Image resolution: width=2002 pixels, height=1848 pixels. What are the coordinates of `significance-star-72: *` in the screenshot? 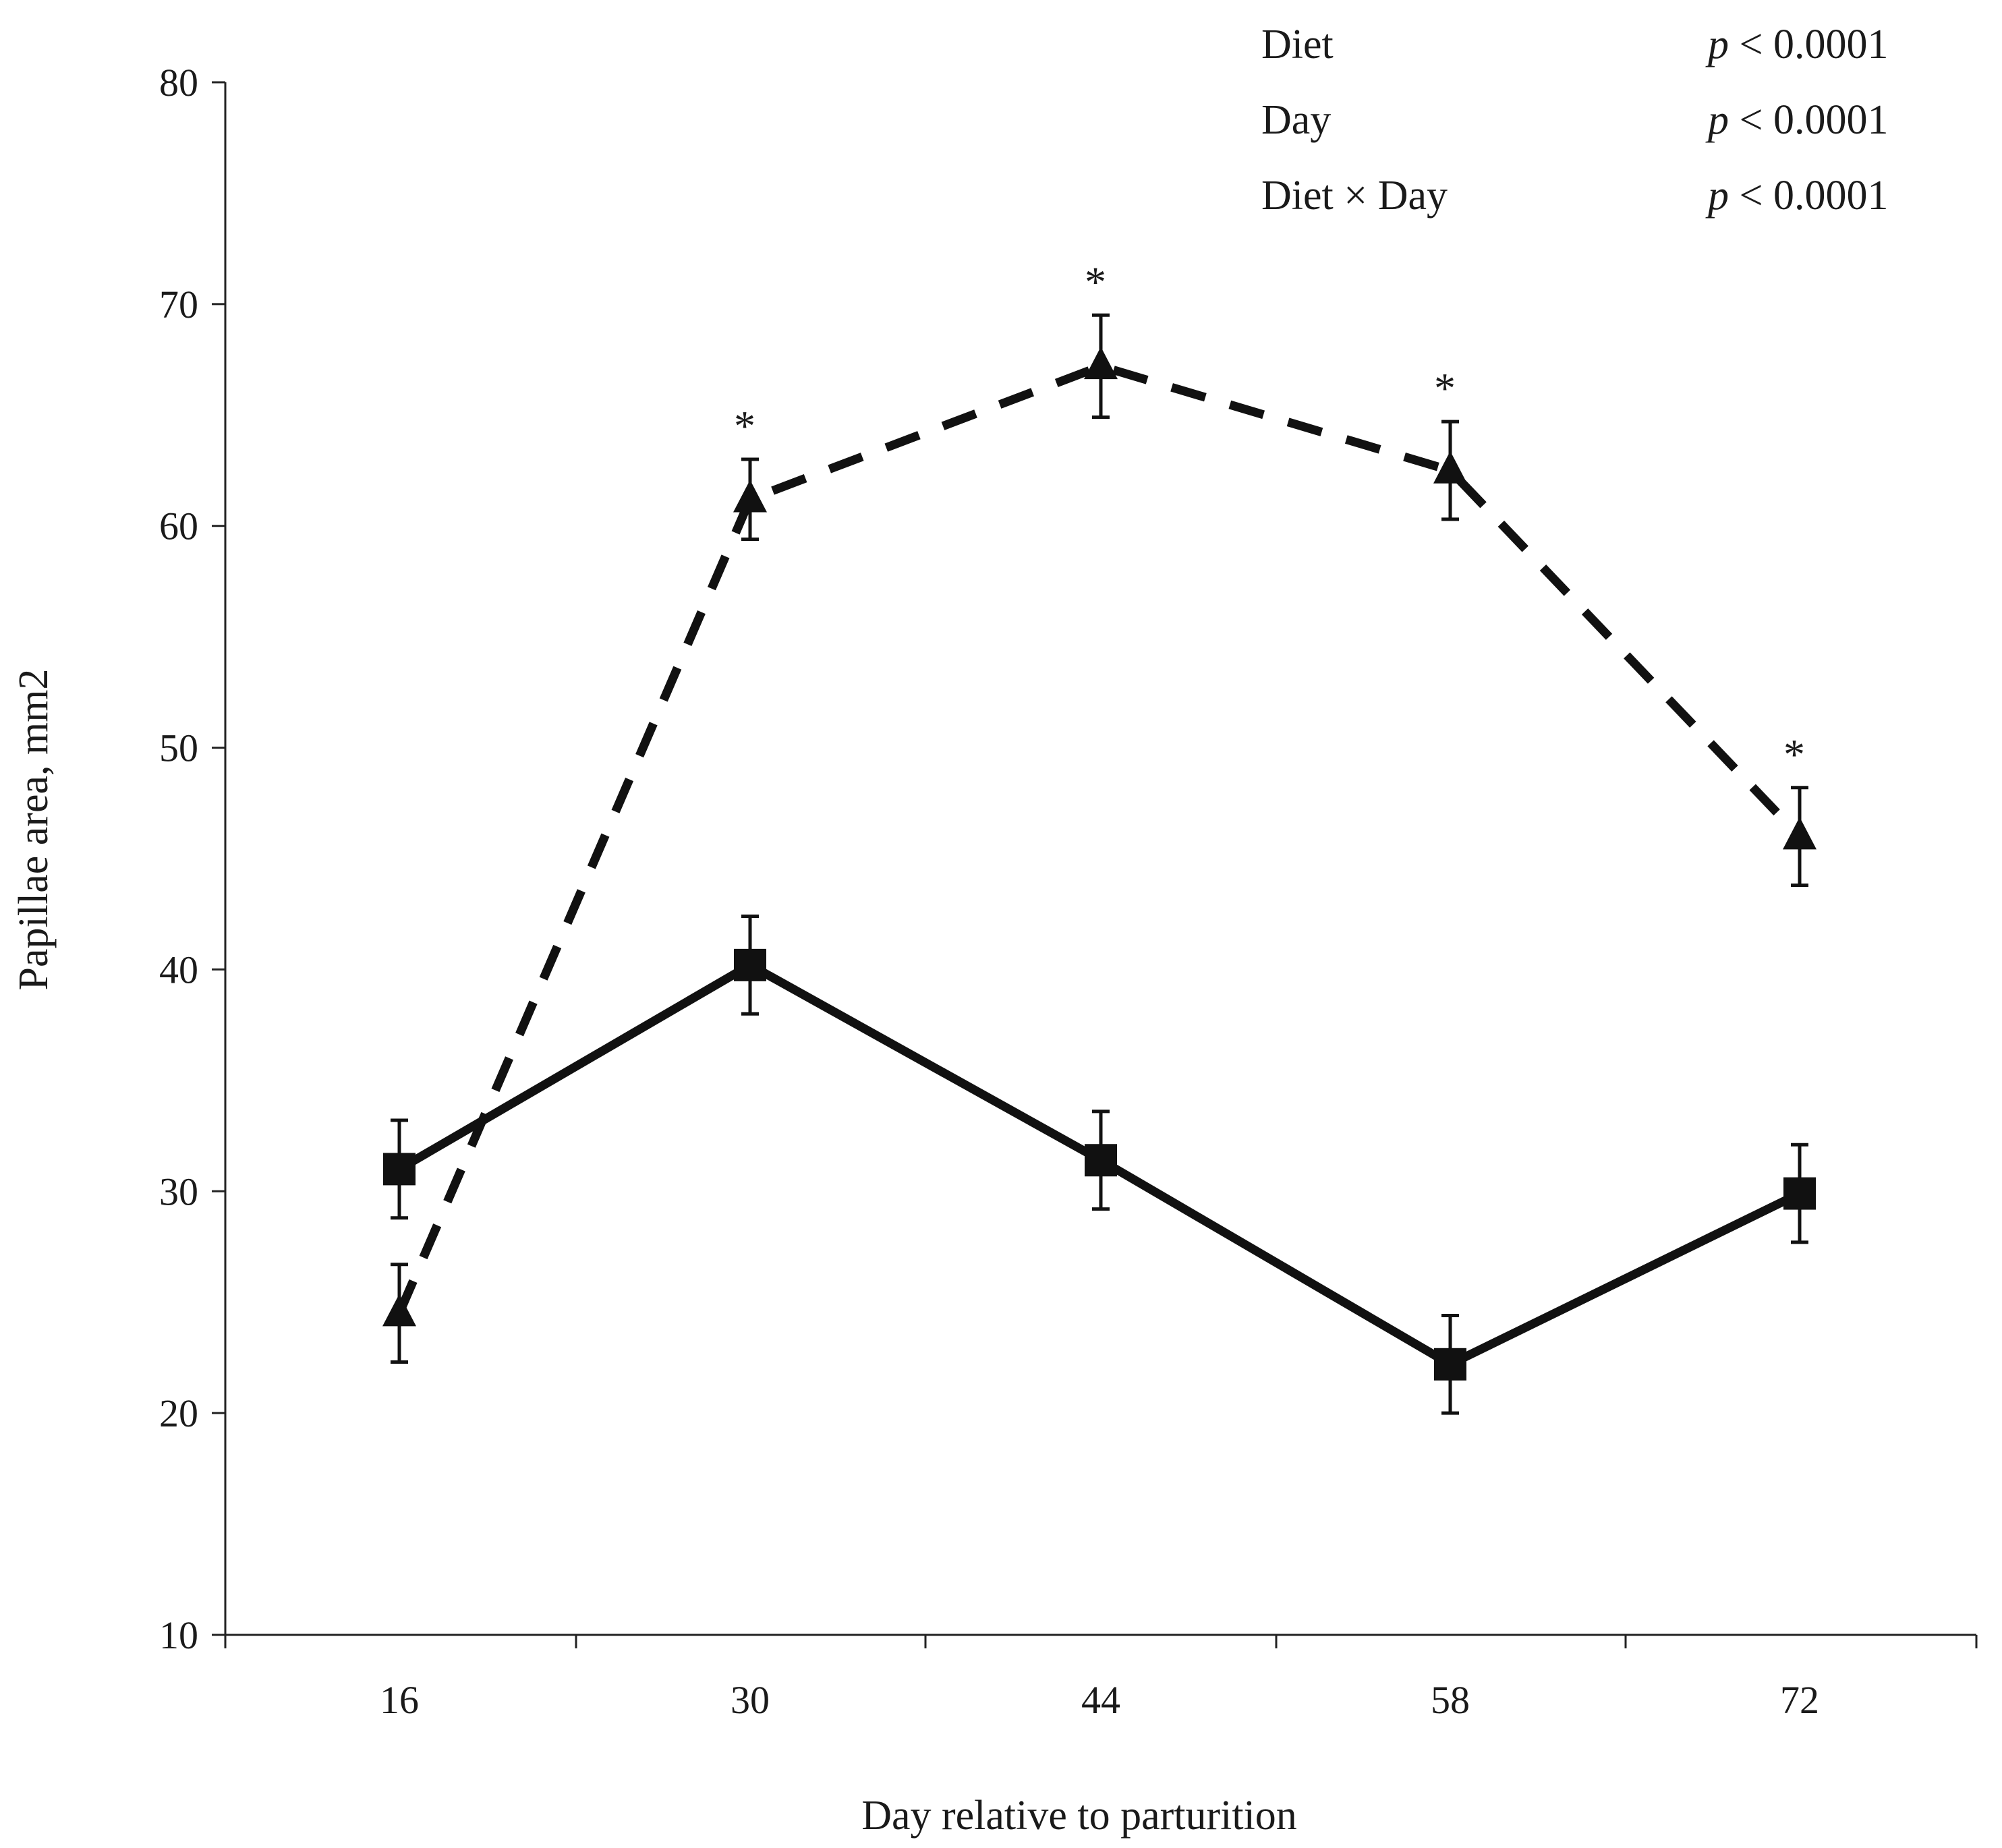 It's located at (1794, 754).